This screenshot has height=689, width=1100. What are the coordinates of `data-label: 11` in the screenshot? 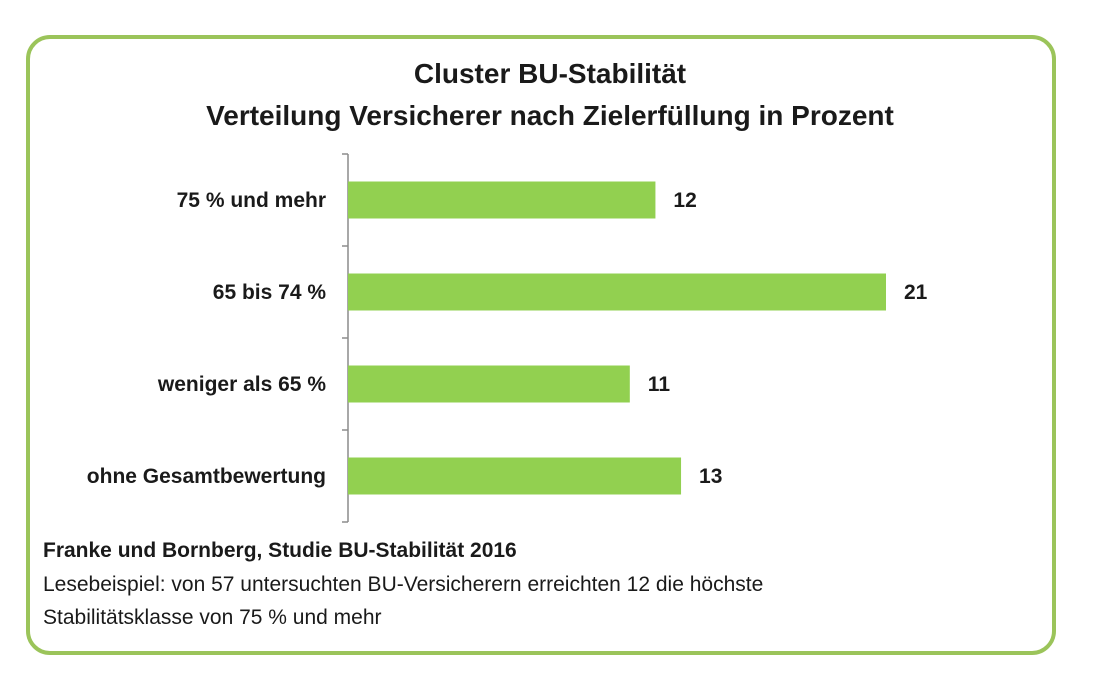 It's located at (659, 384).